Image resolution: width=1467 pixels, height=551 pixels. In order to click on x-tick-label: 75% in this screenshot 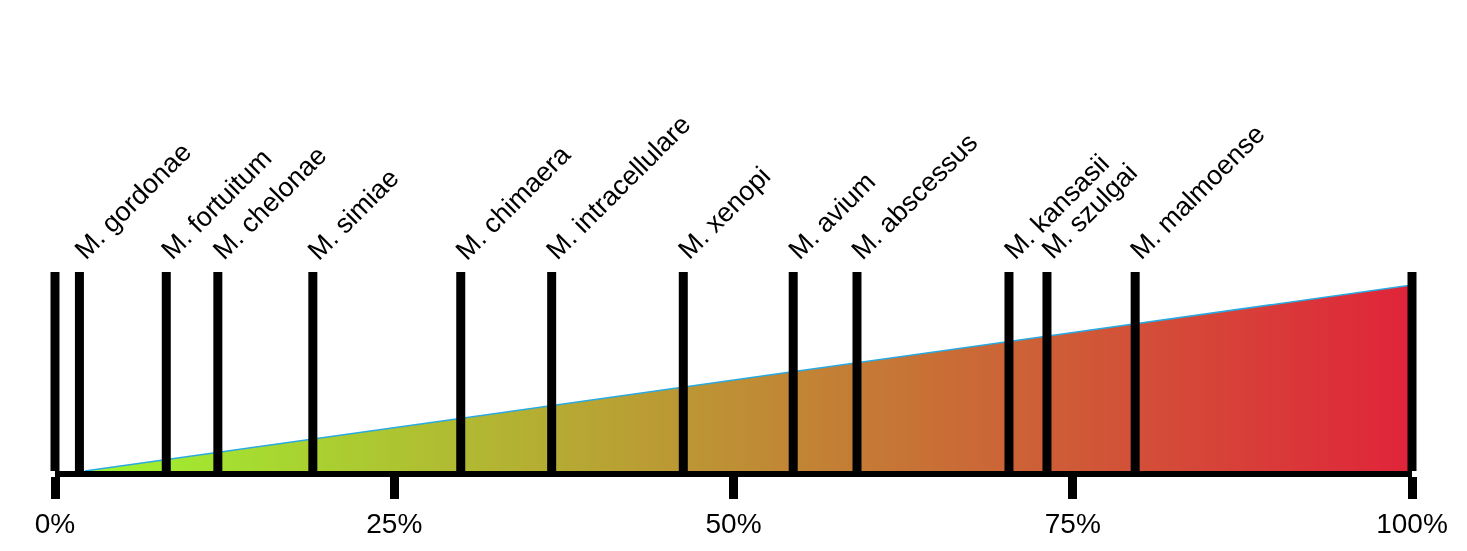, I will do `click(1072, 523)`.